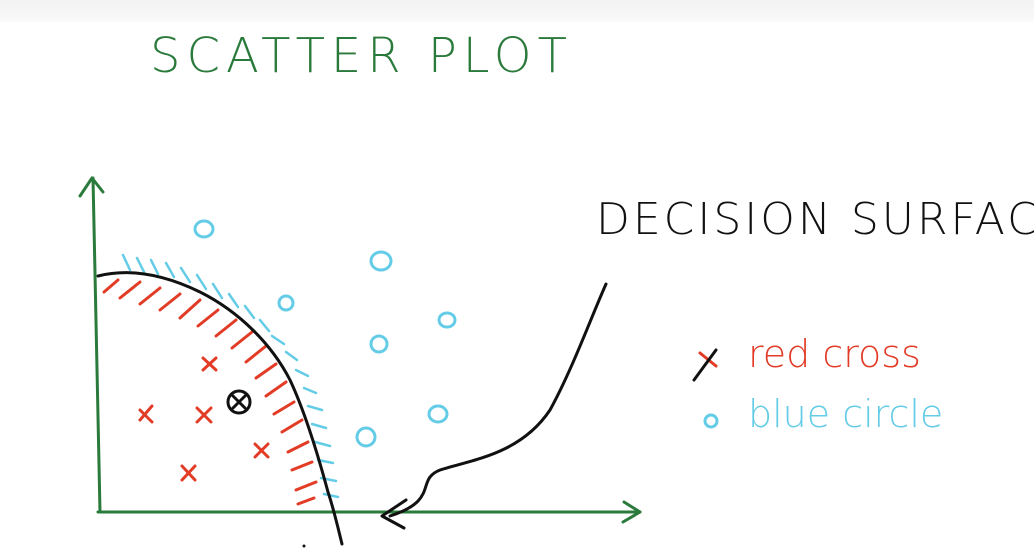  I want to click on decision-boundary, so click(220, 408).